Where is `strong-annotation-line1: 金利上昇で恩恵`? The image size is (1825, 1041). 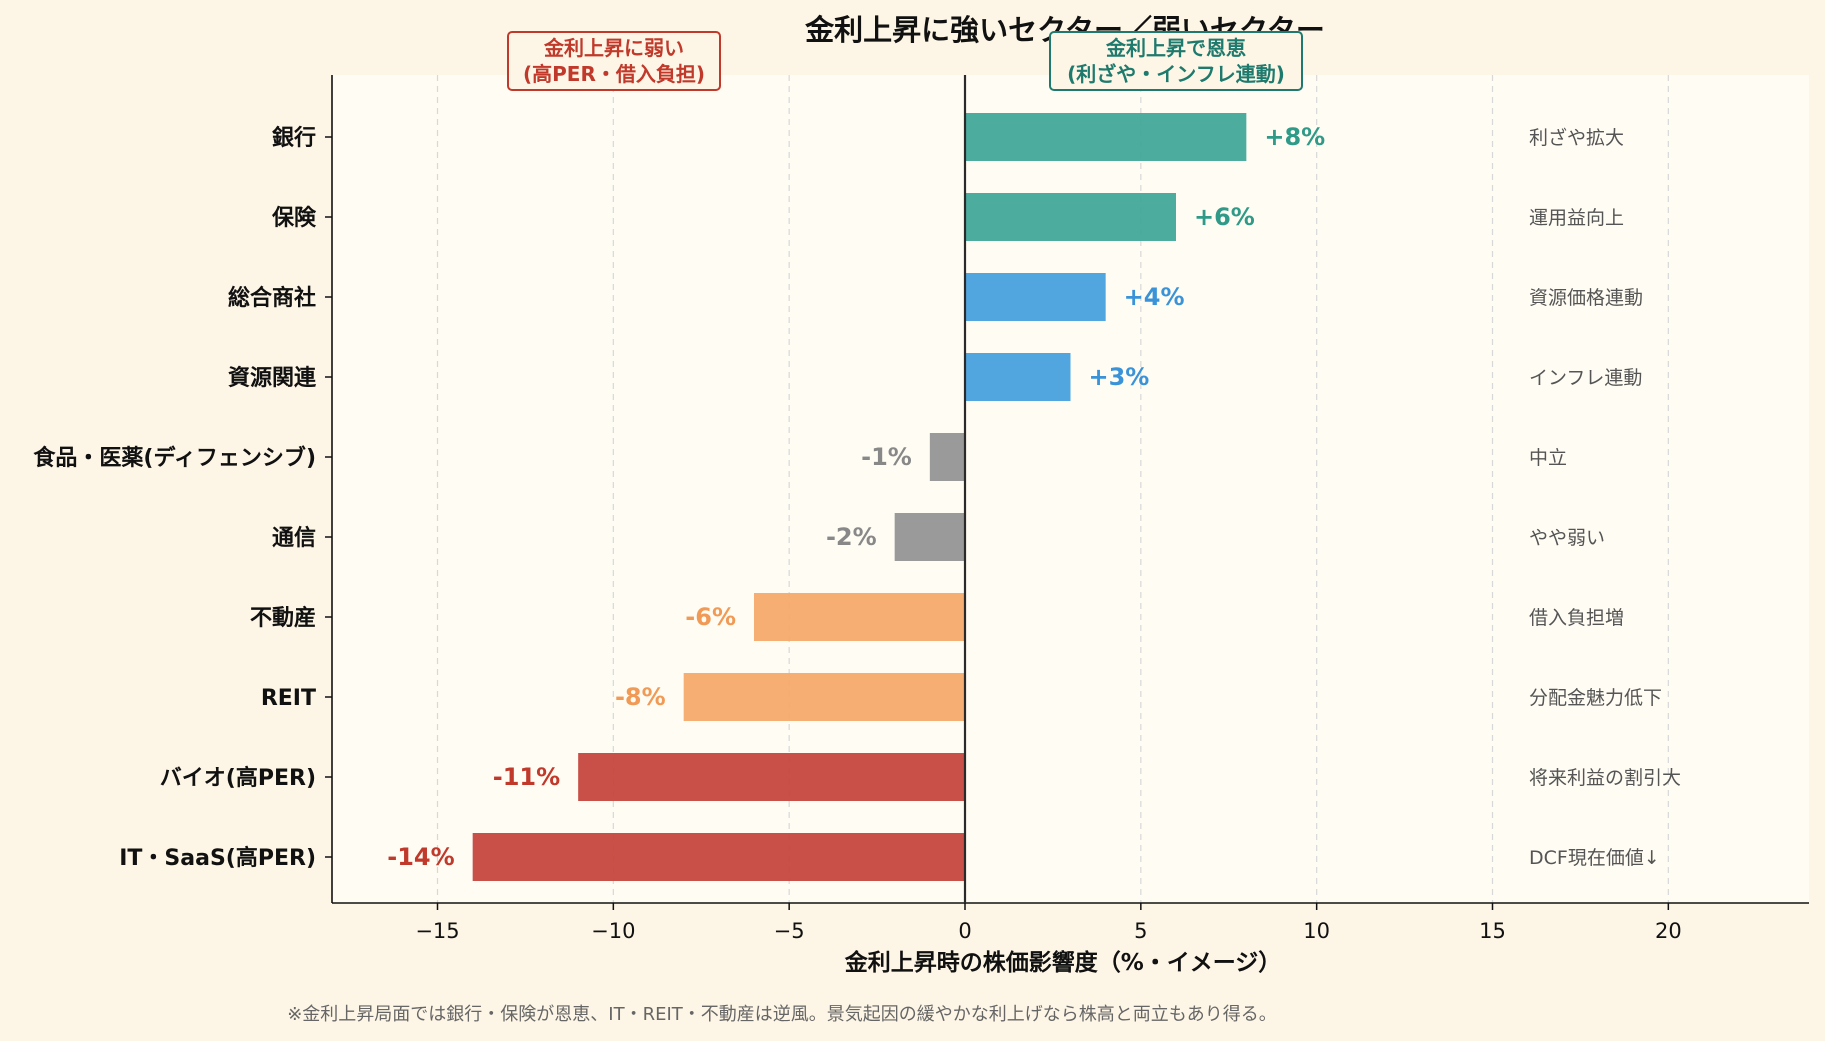
strong-annotation-line1: 金利上昇で恩恵 is located at coordinates (1175, 48).